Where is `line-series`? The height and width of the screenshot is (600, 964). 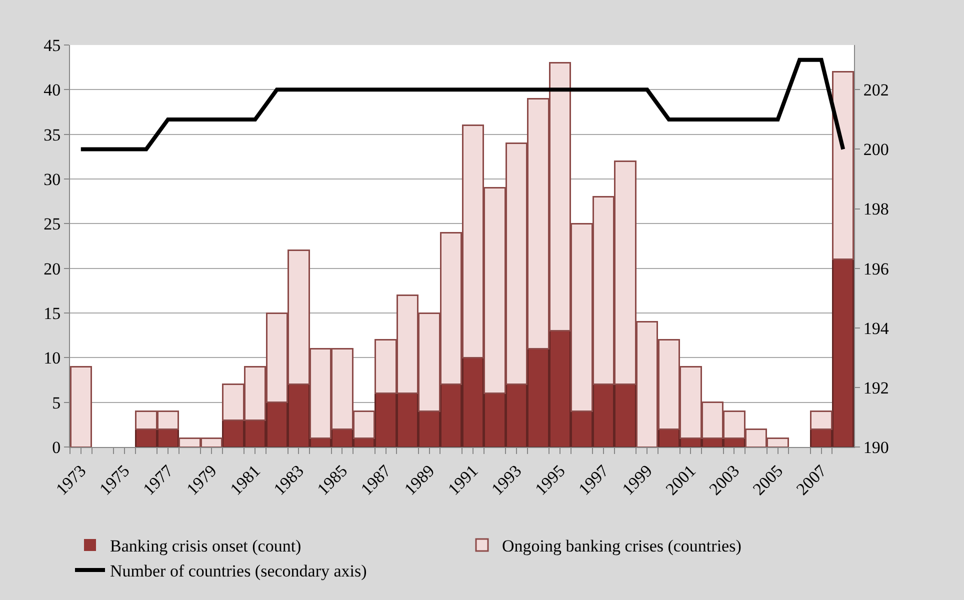 line-series is located at coordinates (462, 105).